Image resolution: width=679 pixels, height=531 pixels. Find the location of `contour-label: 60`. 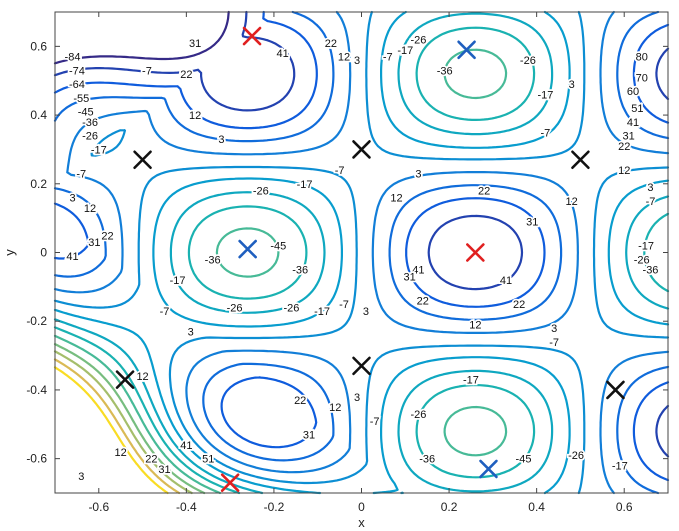

contour-label: 60 is located at coordinates (633, 92).